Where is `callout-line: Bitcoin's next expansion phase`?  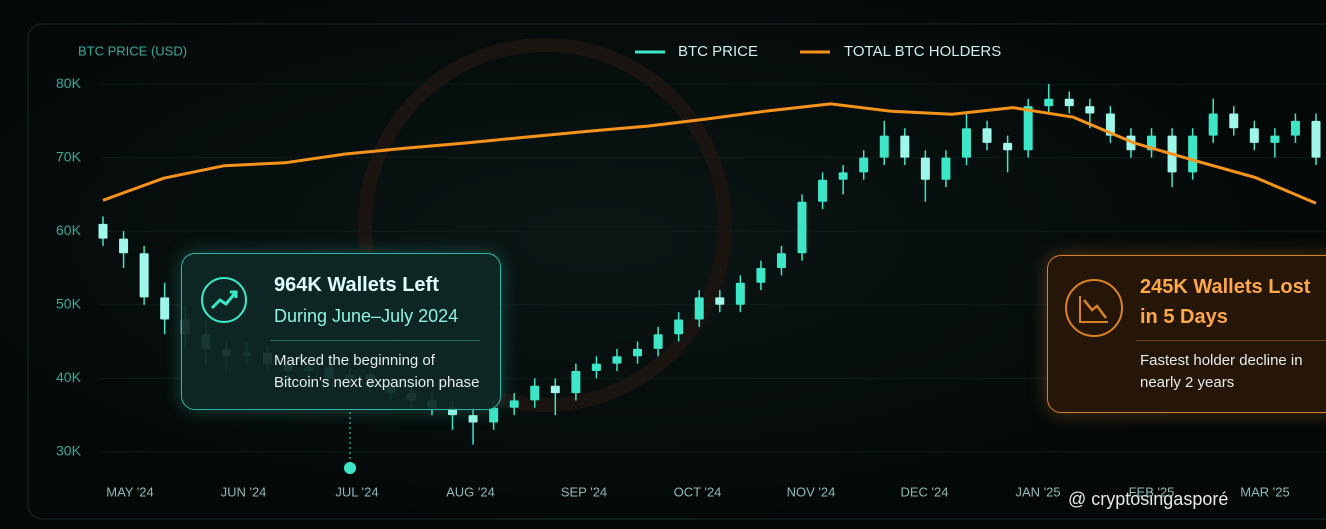 callout-line: Bitcoin's next expansion phase is located at coordinates (377, 382).